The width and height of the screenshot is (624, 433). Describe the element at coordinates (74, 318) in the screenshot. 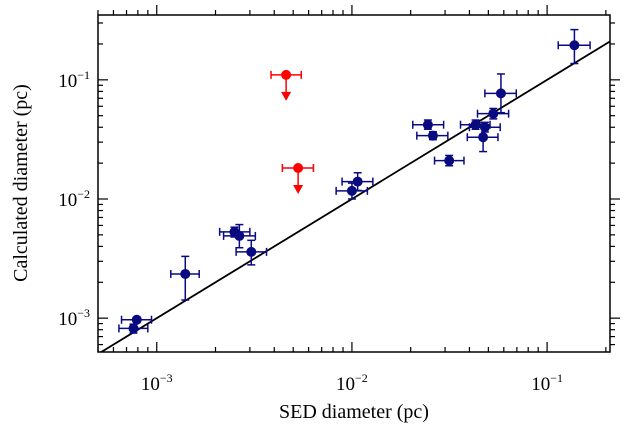

I see `y-tick-label: 10⁻³` at that location.